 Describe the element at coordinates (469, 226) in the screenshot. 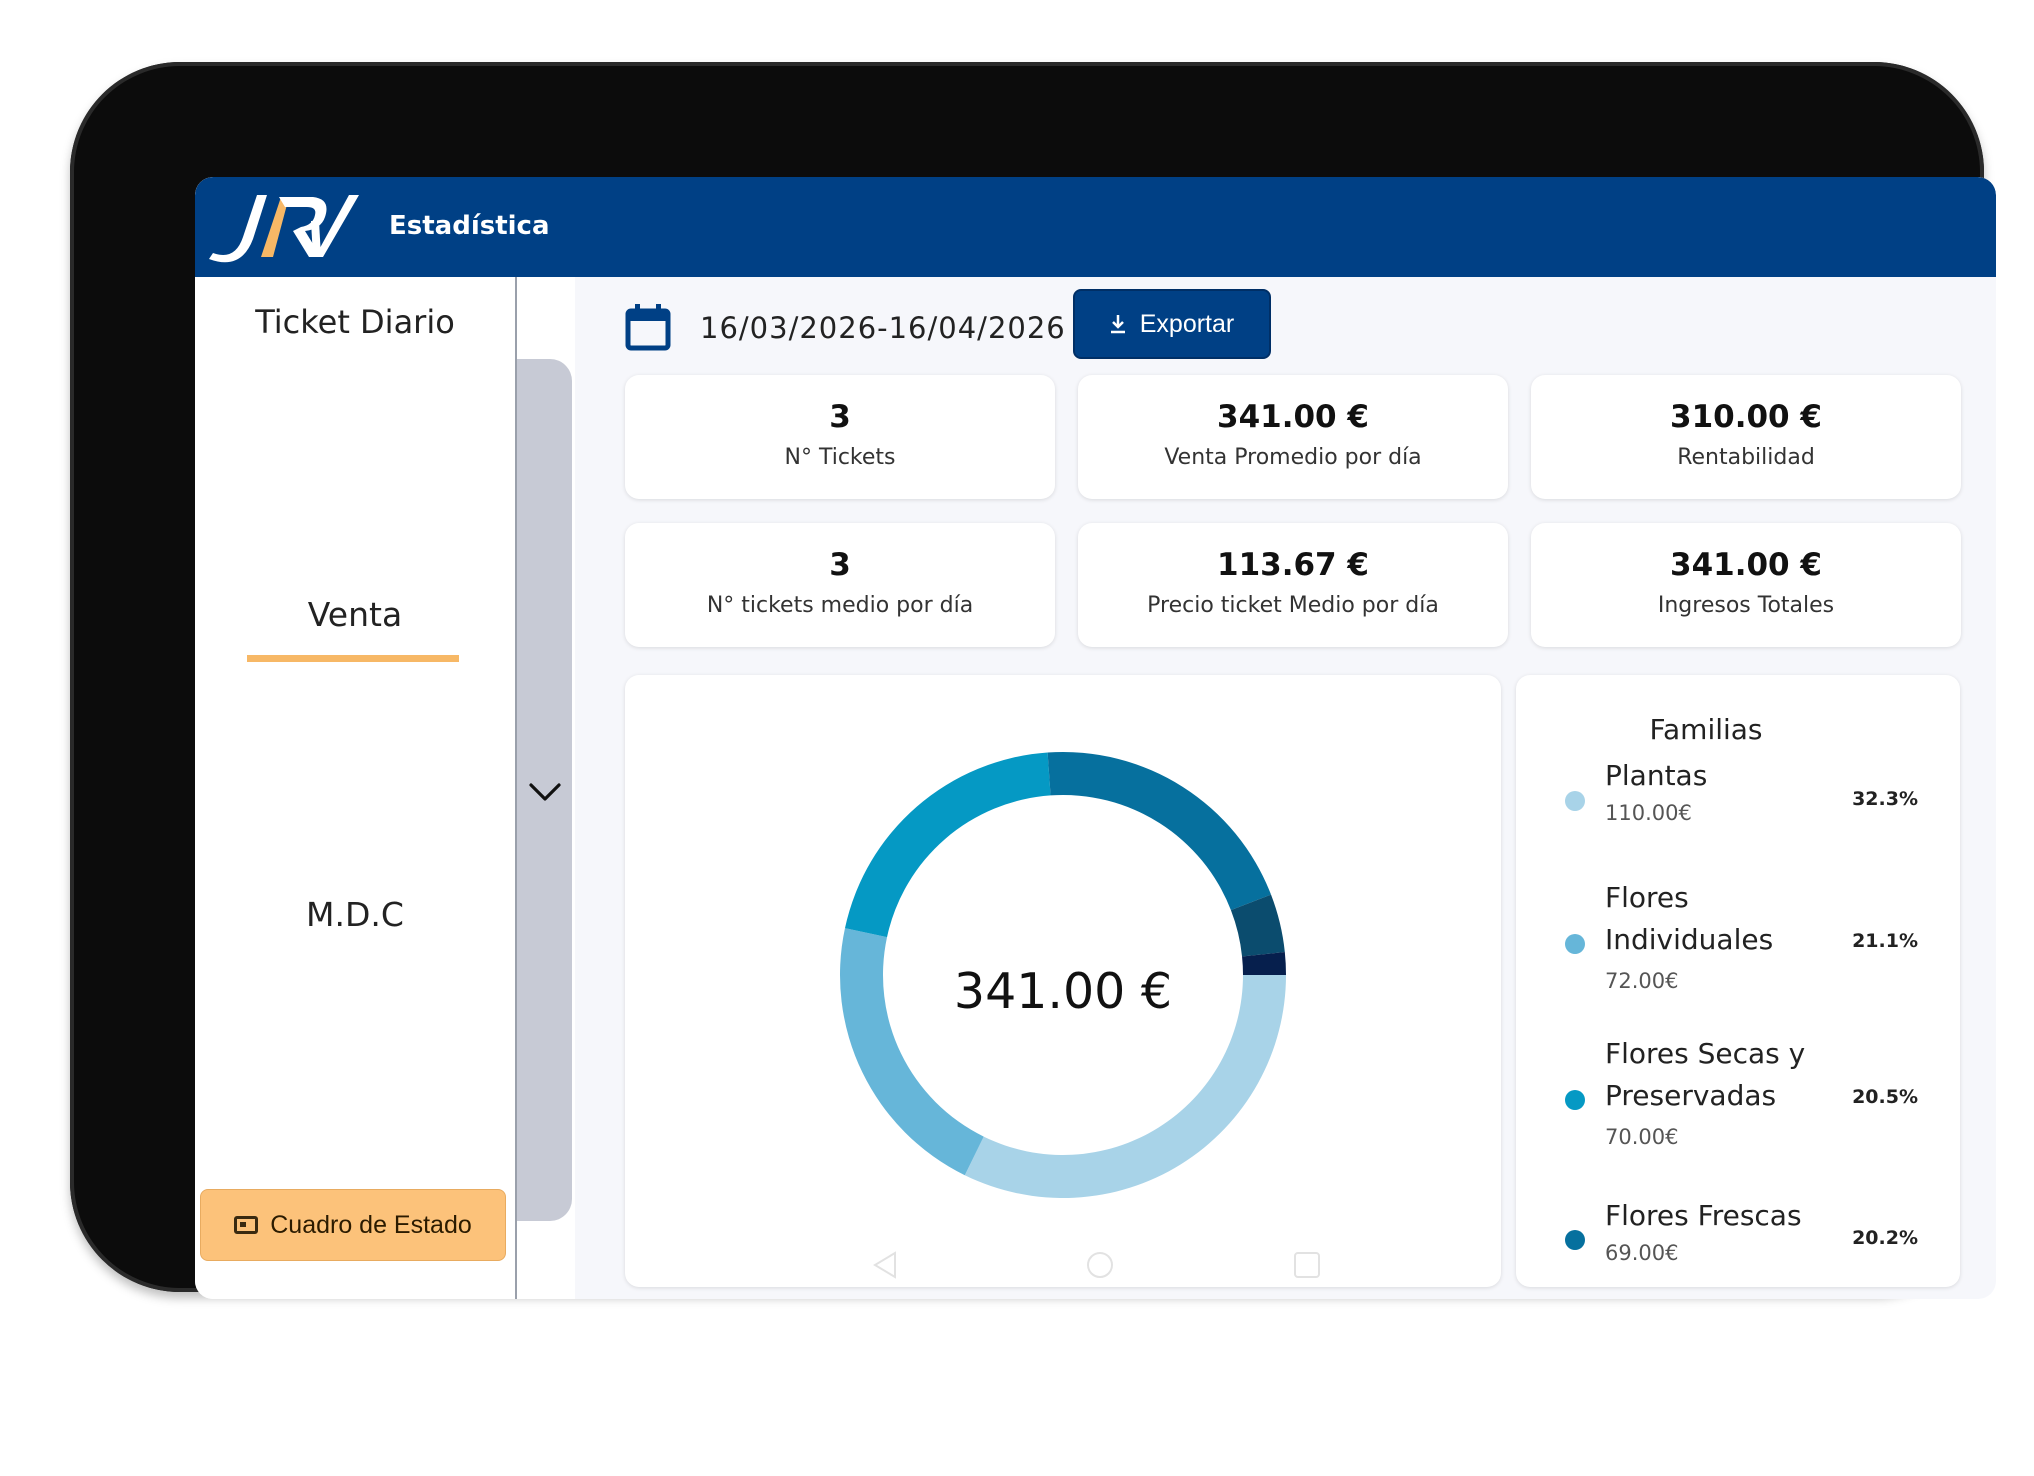

I see `app-title: Estadística` at that location.